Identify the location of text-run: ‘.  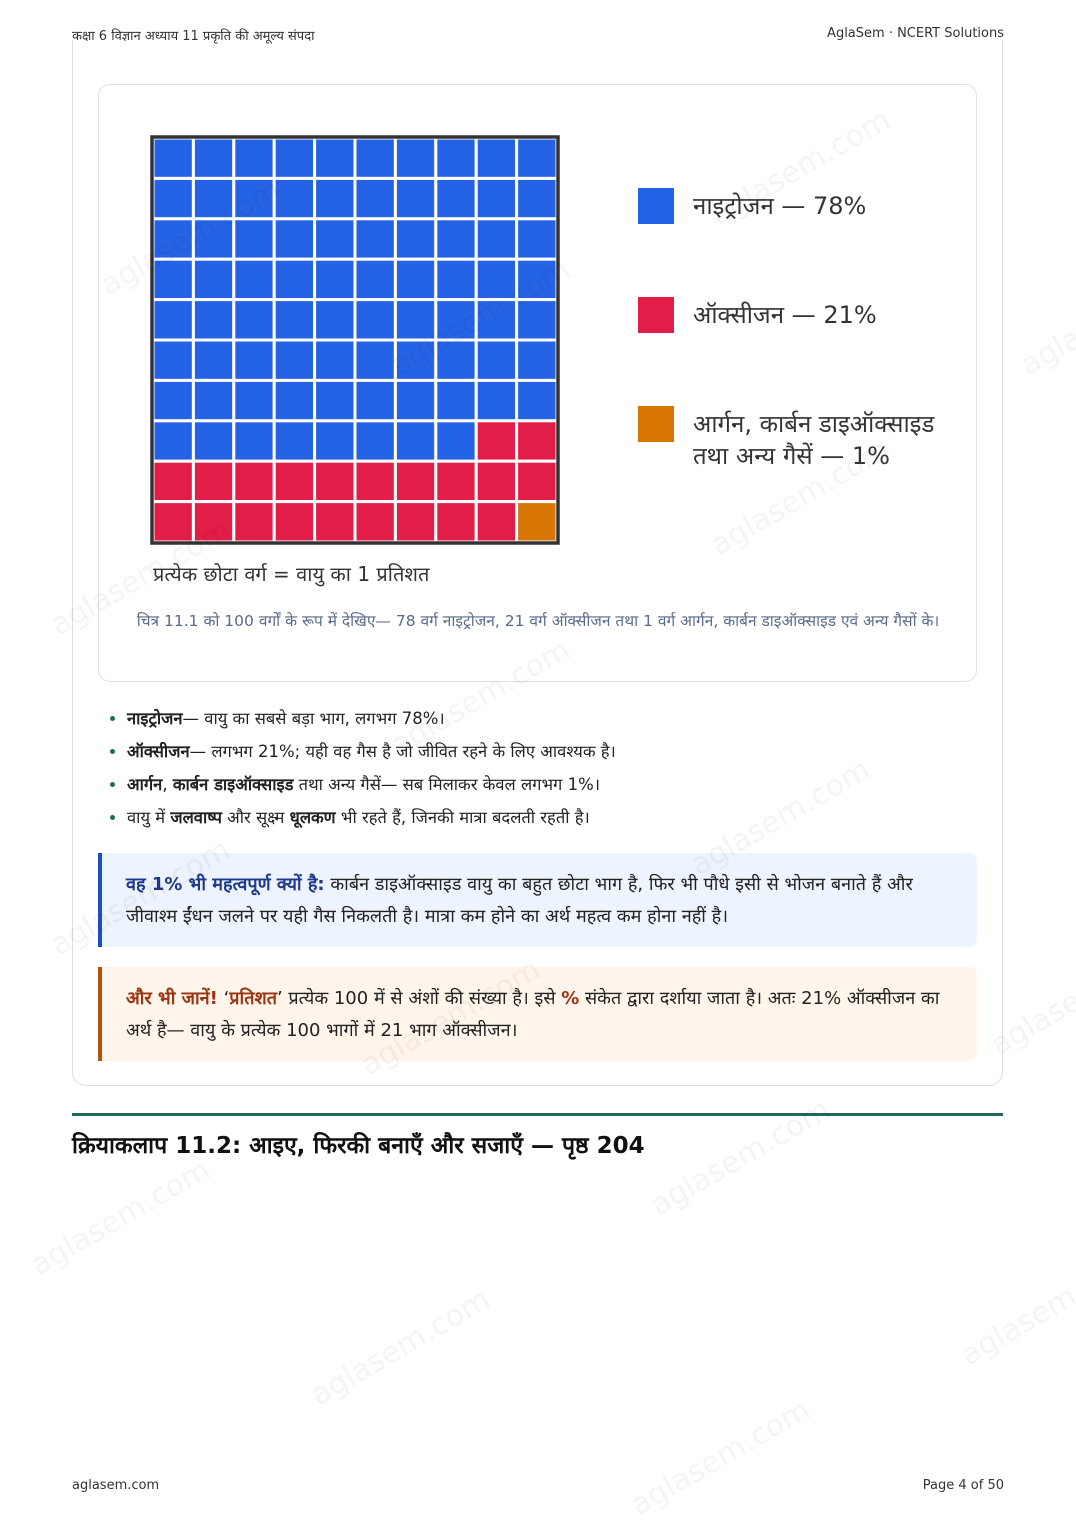
(223, 998).